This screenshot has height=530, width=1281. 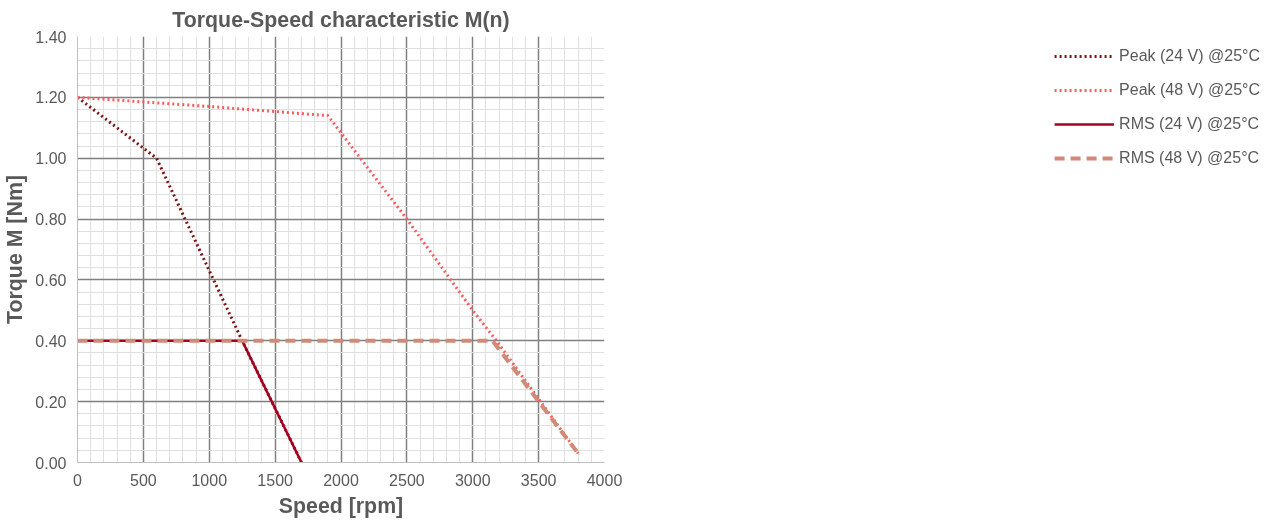 I want to click on y-tick-label: 1.00, so click(x=51, y=159).